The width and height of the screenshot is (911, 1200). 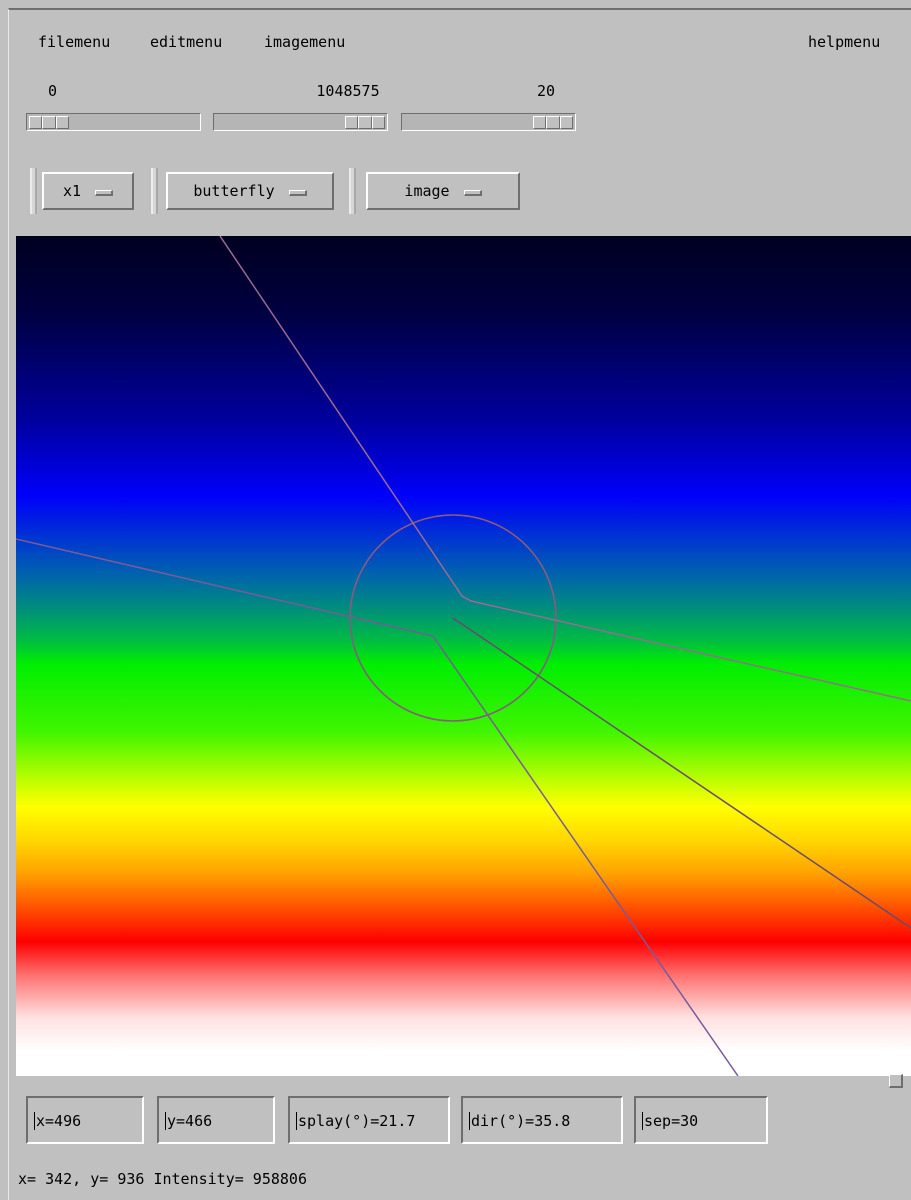 What do you see at coordinates (59, 1121) in the screenshot?
I see `x-field-value: x=496` at bounding box center [59, 1121].